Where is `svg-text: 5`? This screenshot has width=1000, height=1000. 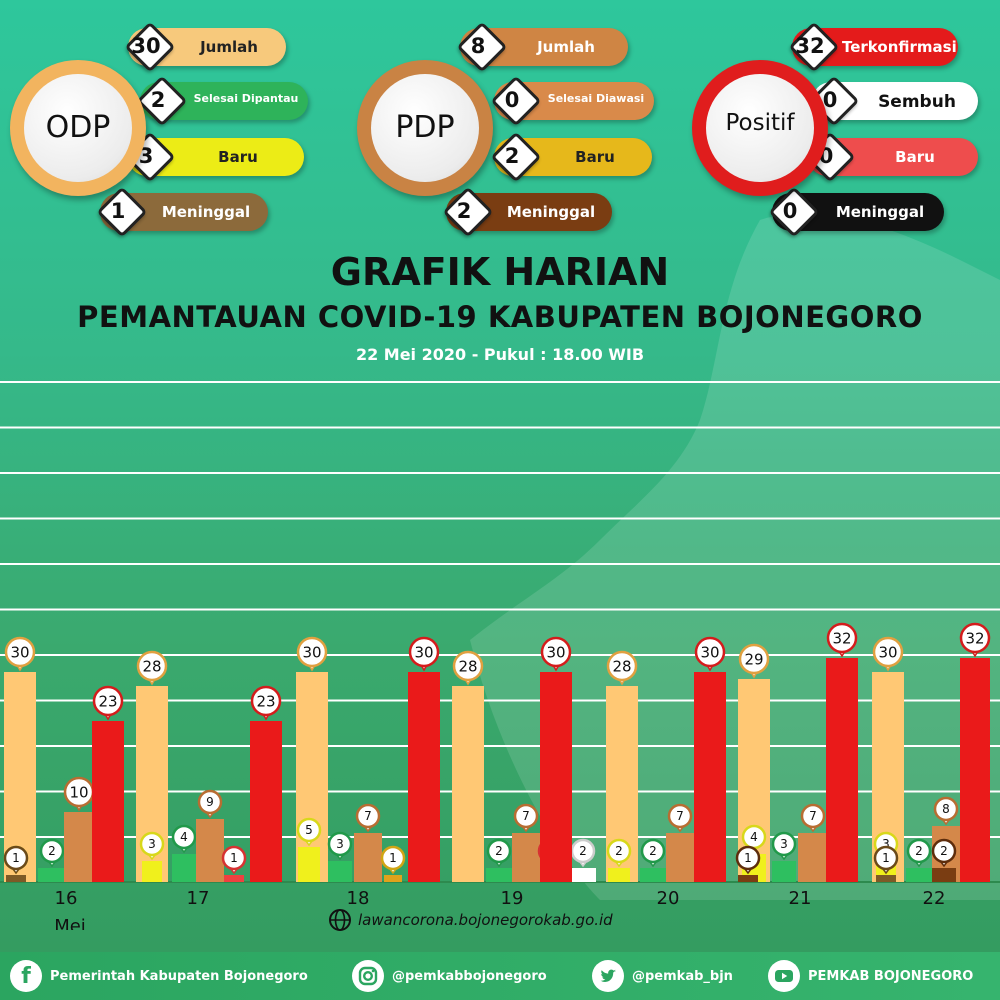 svg-text: 5 is located at coordinates (309, 830).